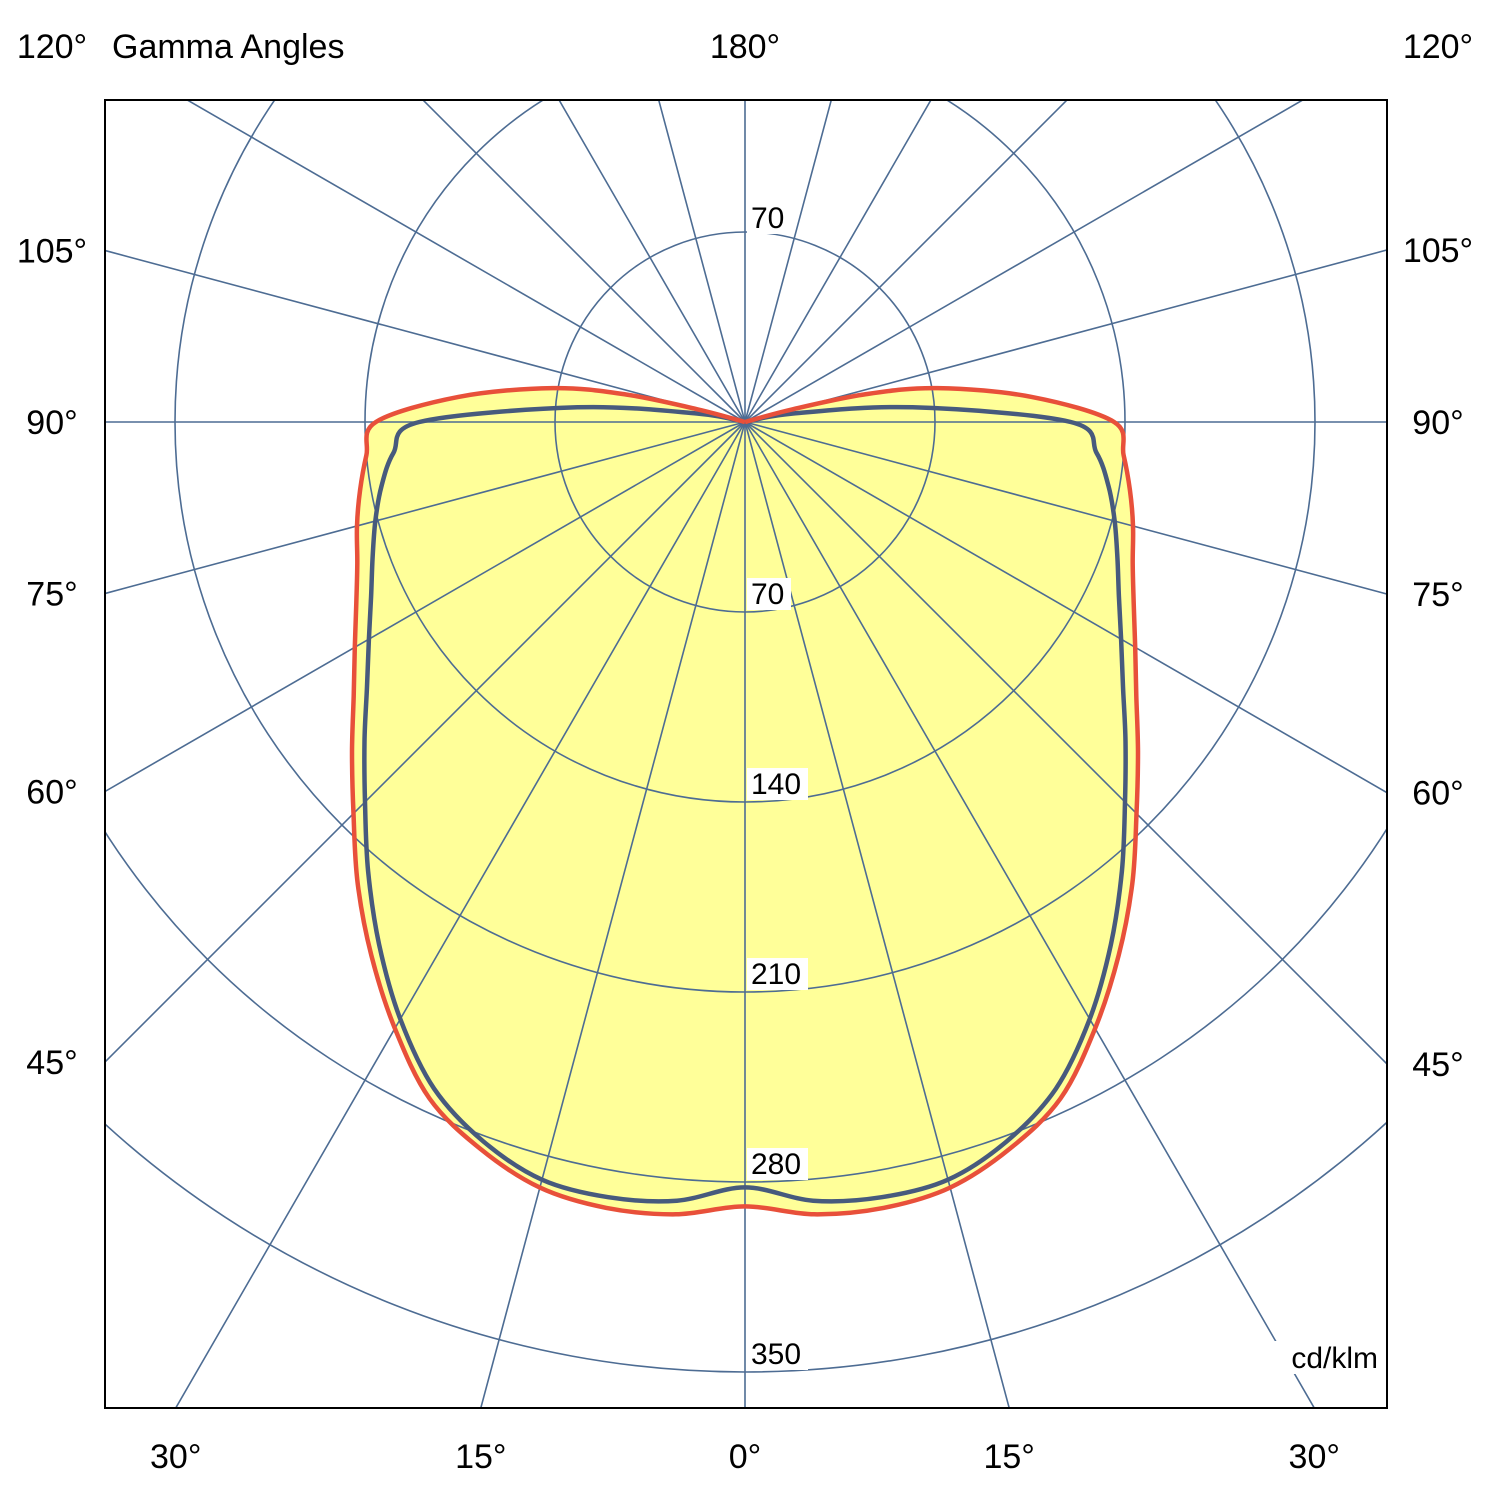 The height and width of the screenshot is (1490, 1490). Describe the element at coordinates (228, 47) in the screenshot. I see `chart-title: Gamma Angles` at that location.